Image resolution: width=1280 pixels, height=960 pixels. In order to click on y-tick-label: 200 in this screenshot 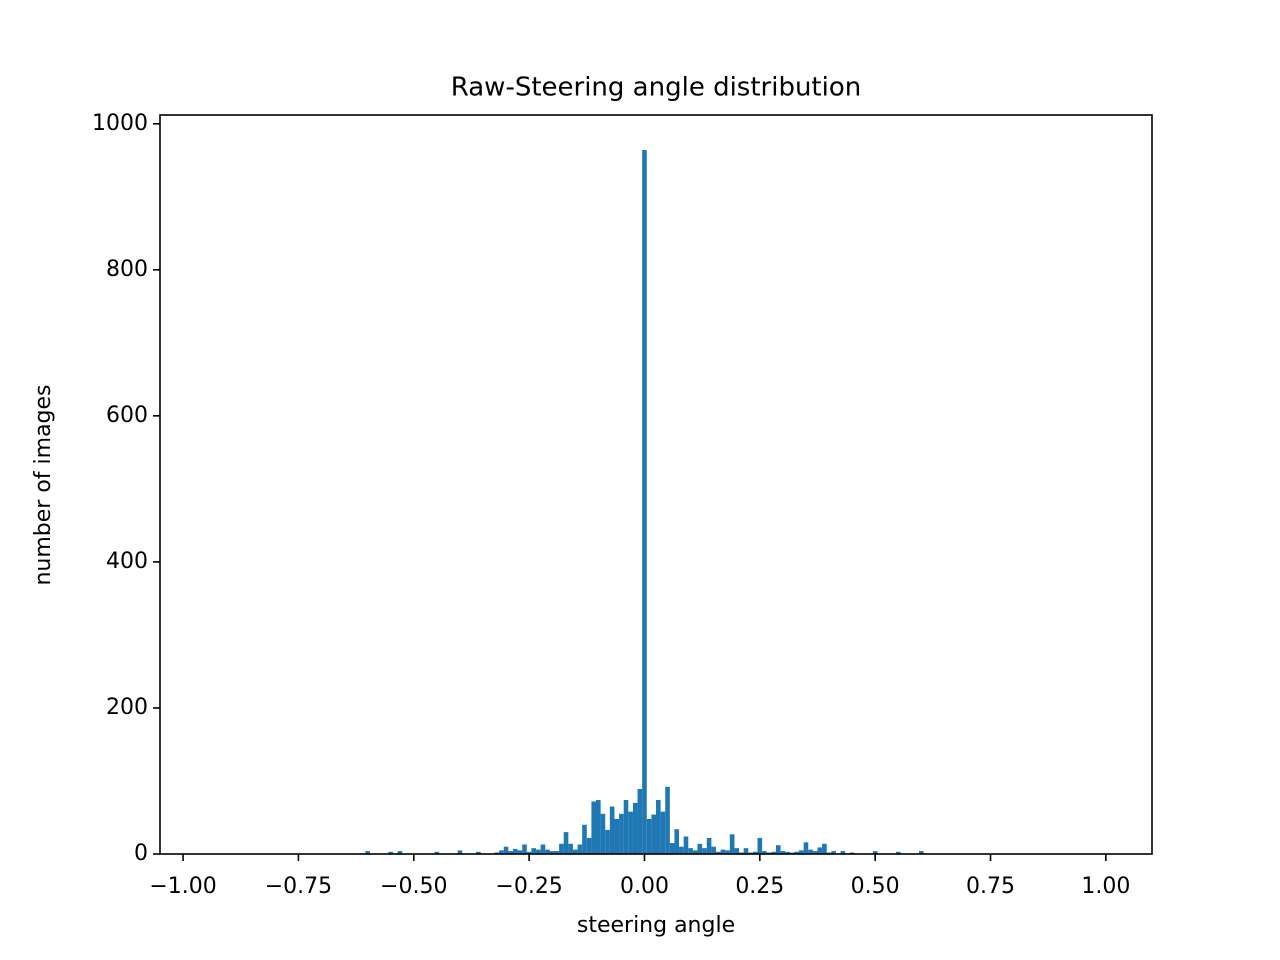, I will do `click(127, 707)`.